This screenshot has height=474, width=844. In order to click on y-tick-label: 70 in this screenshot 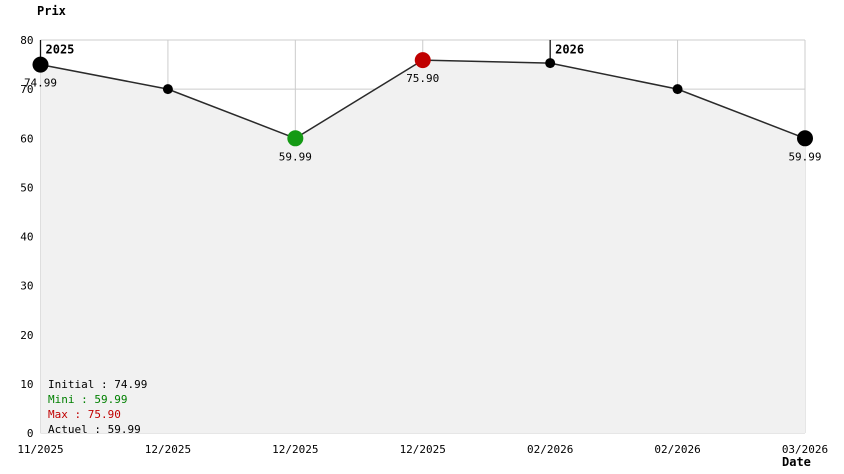, I will do `click(26, 89)`.